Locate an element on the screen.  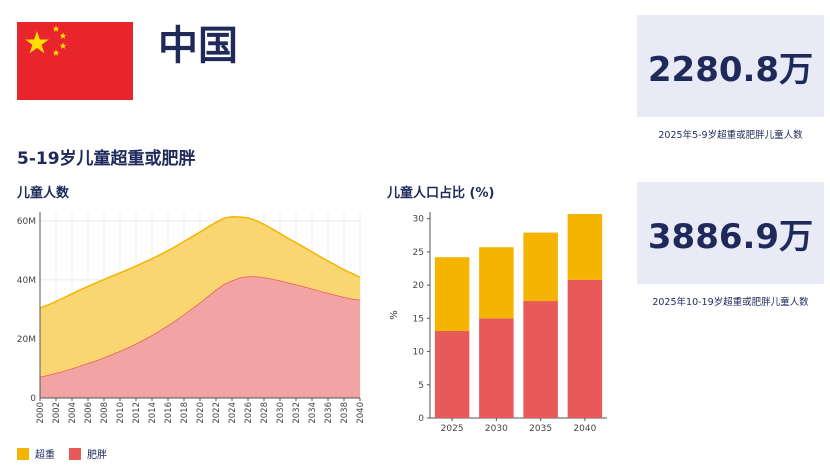
bar-y-axis-label: % is located at coordinates (394, 315).